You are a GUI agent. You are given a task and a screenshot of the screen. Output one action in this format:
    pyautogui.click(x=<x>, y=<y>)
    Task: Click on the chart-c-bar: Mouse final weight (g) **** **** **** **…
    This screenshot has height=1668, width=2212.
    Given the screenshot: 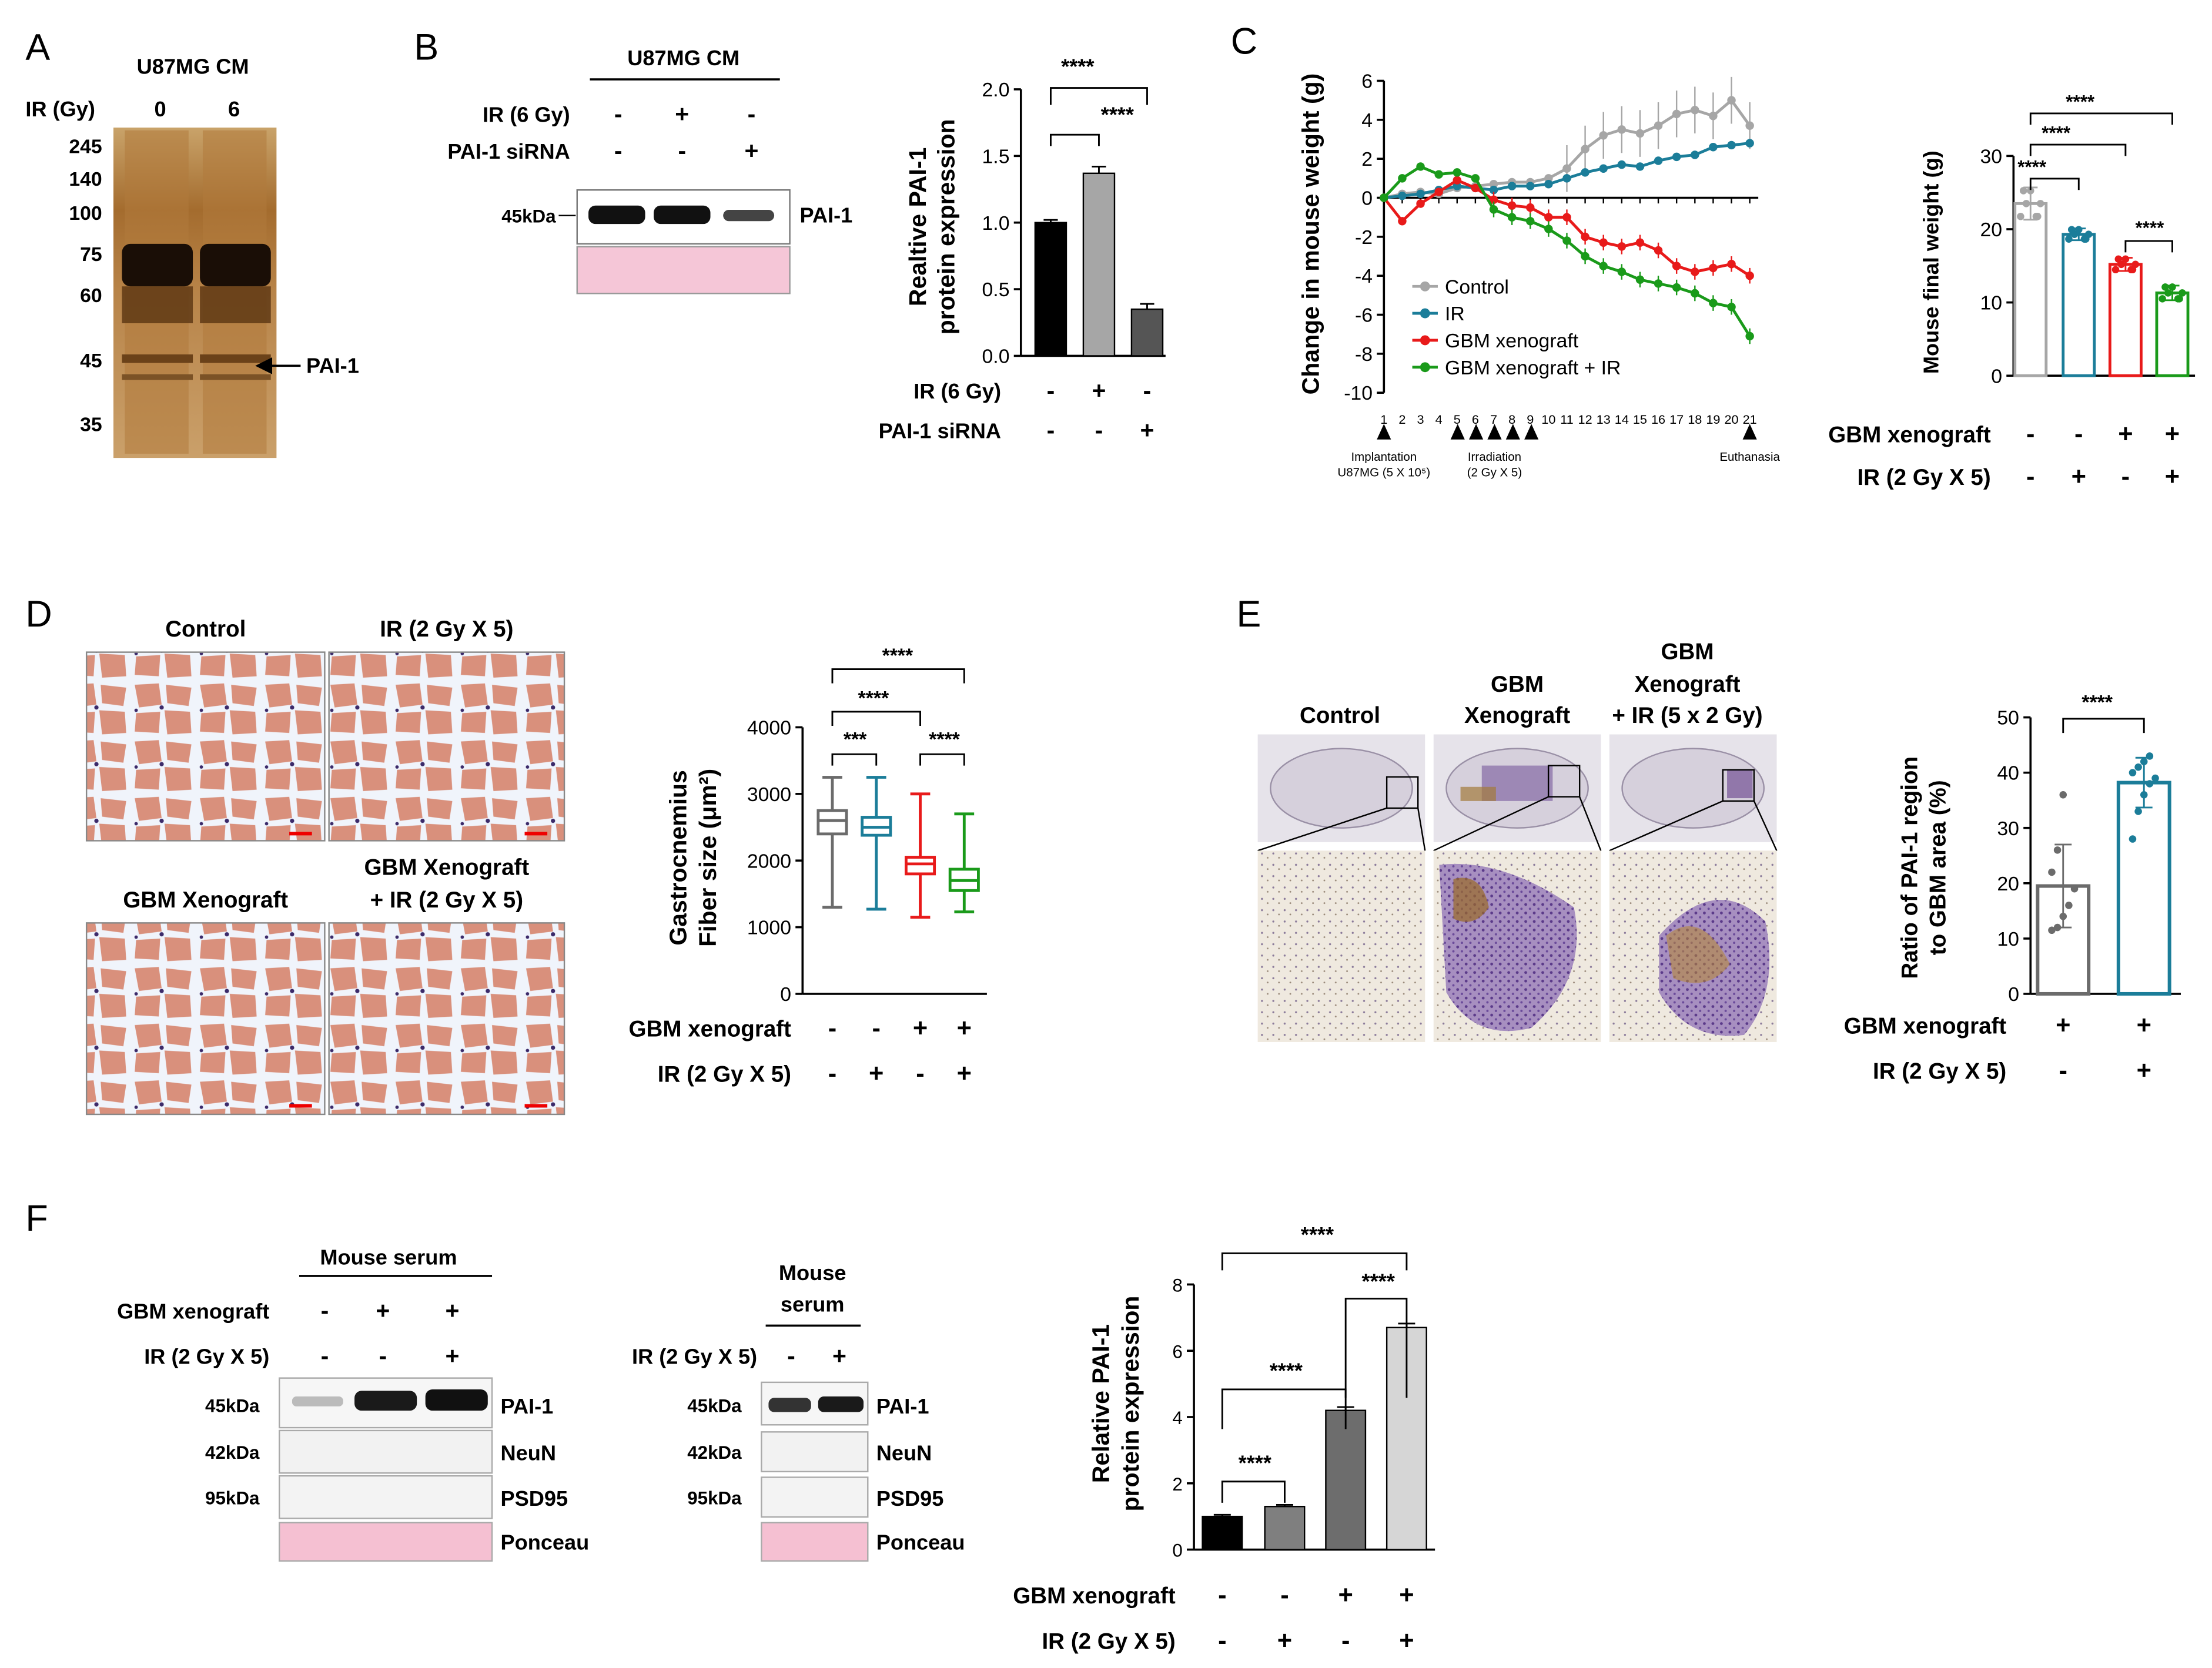 What is the action you would take?
    pyautogui.click(x=2057, y=239)
    